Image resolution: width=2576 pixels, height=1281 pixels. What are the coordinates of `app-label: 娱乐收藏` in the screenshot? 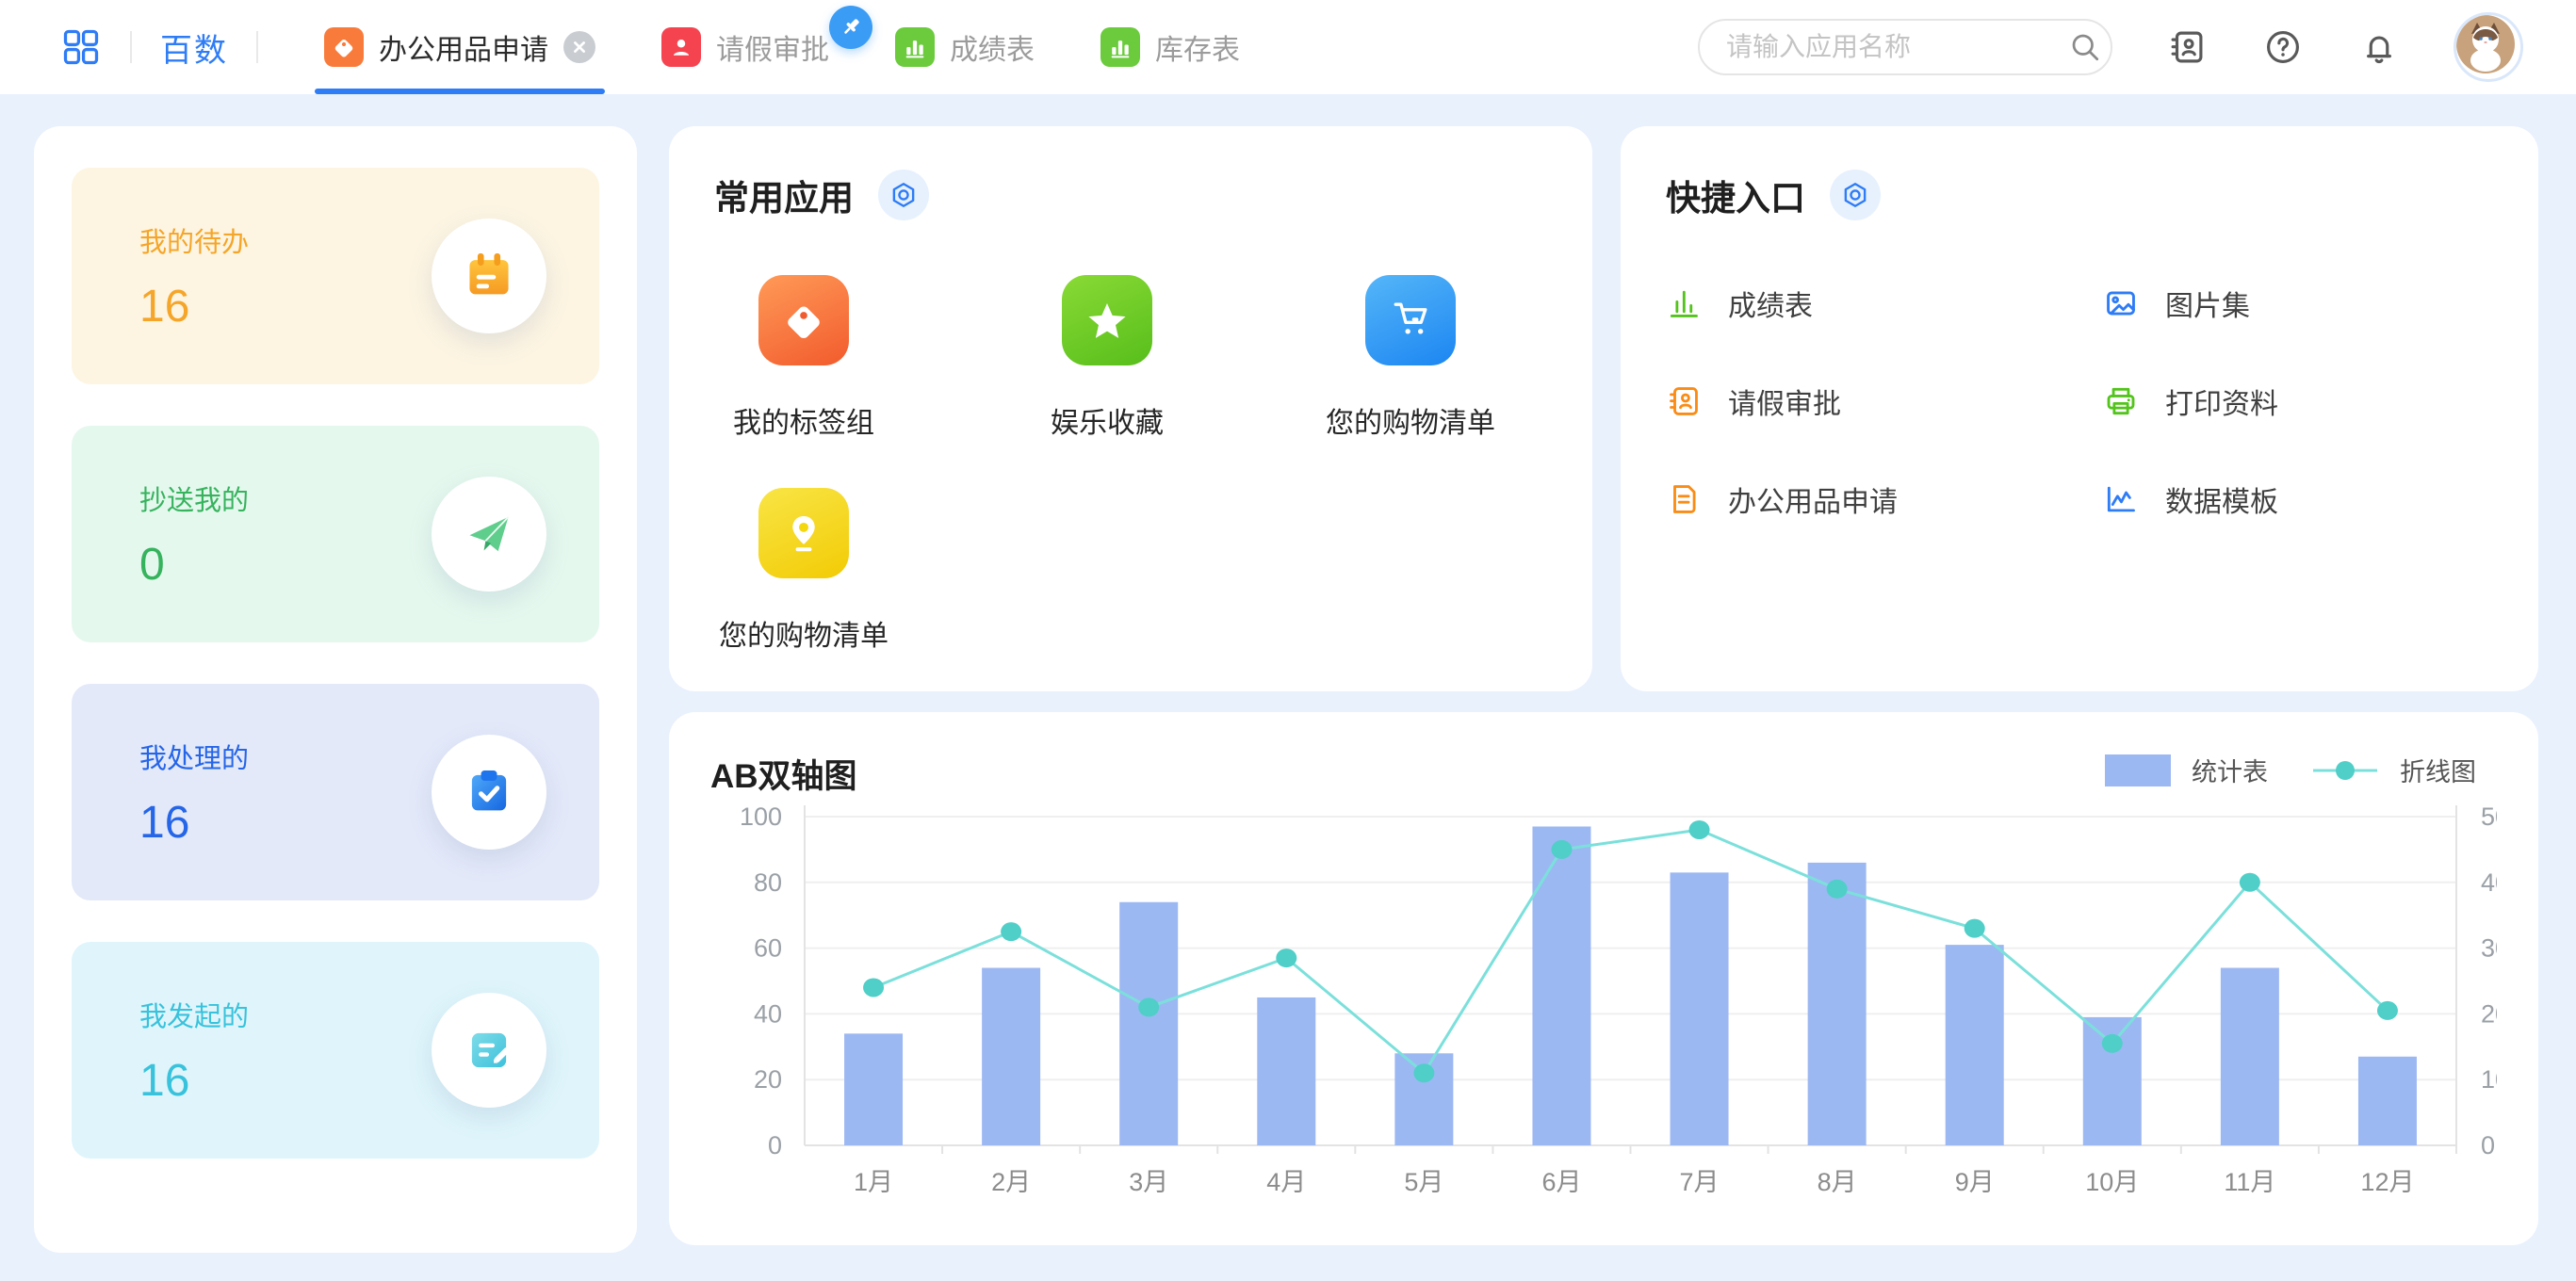 It's located at (1107, 423).